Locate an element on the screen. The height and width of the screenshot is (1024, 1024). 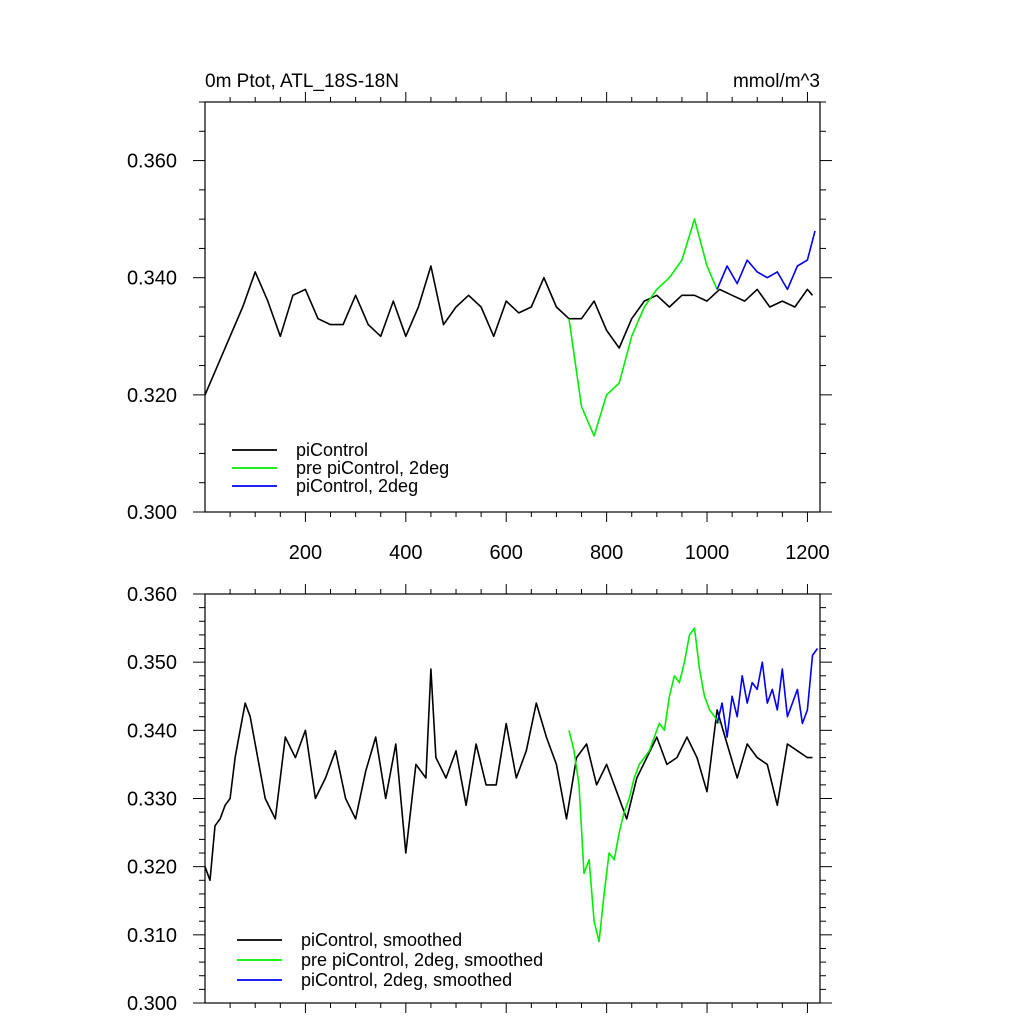
x-tick-label: 800 is located at coordinates (606, 553).